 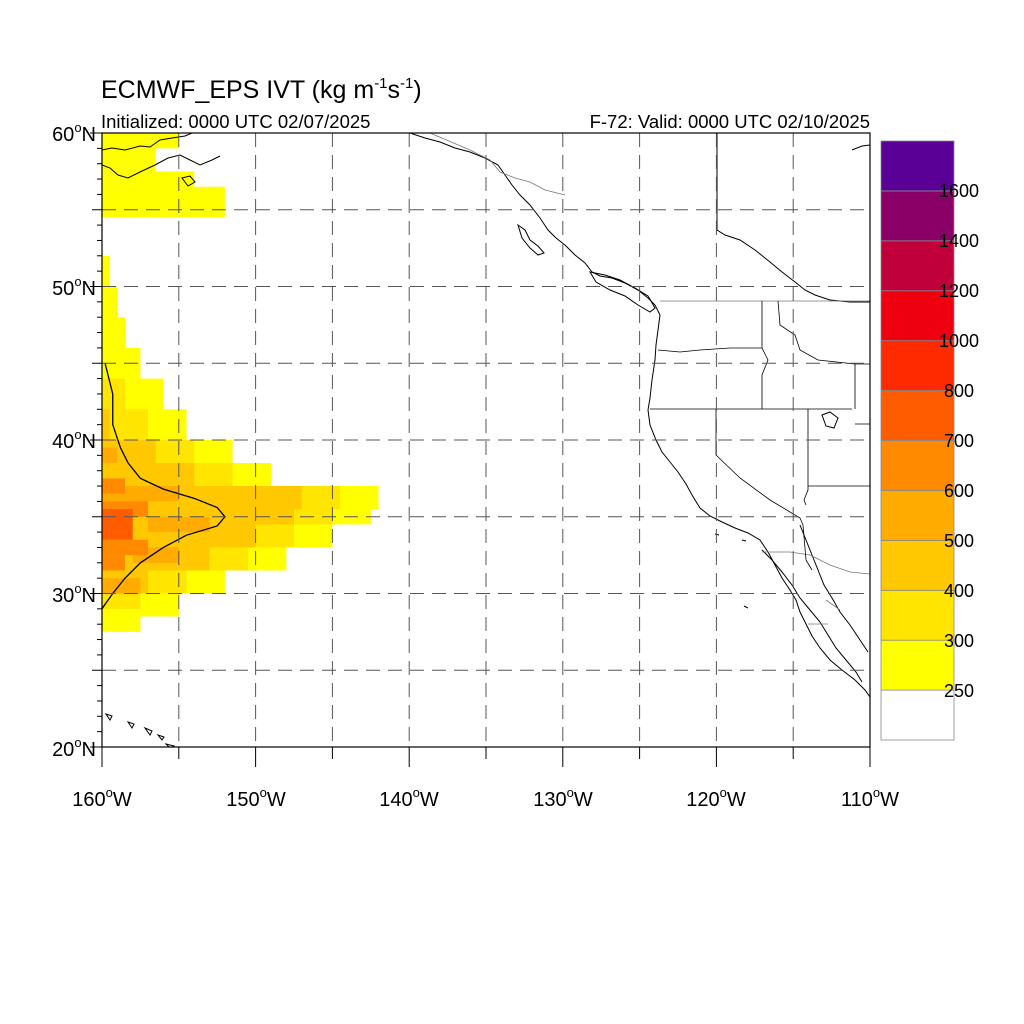 I want to click on lat-label-50: 50oN, so click(x=74, y=287).